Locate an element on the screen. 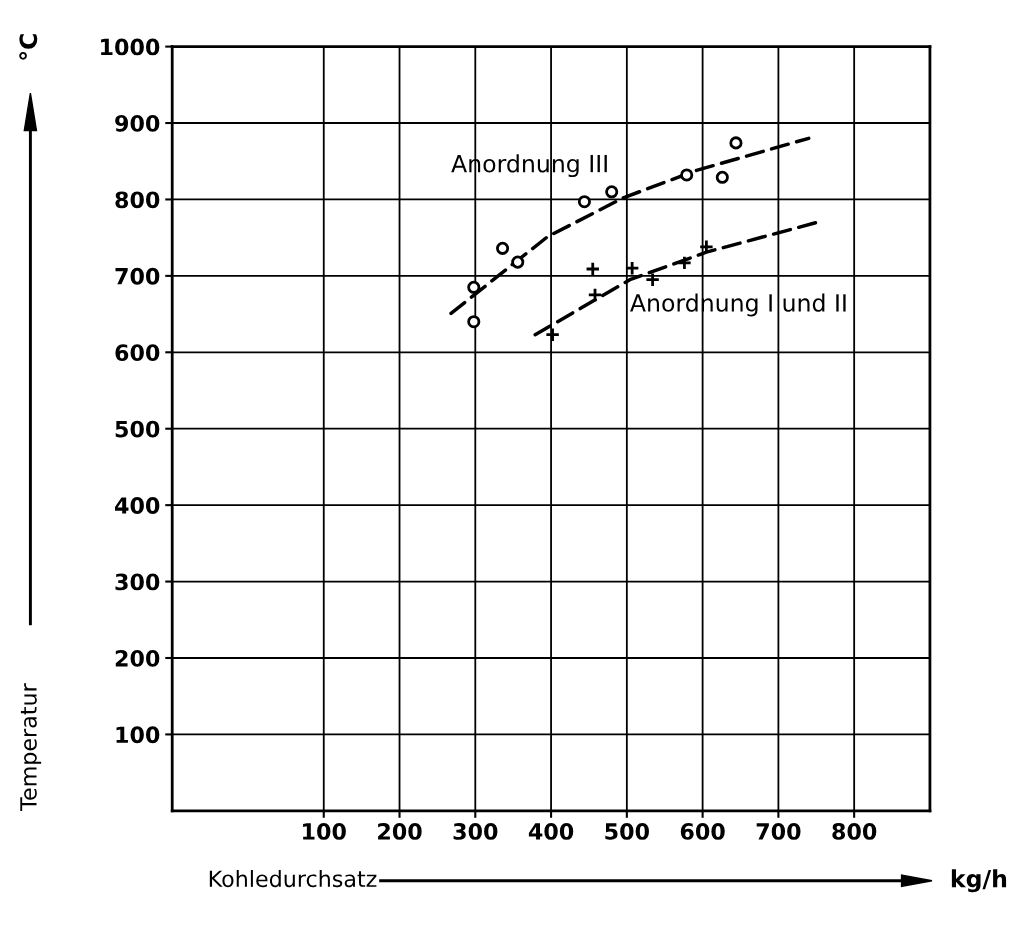 This screenshot has width=1013, height=932. x-tick-label: 800 is located at coordinates (854, 831).